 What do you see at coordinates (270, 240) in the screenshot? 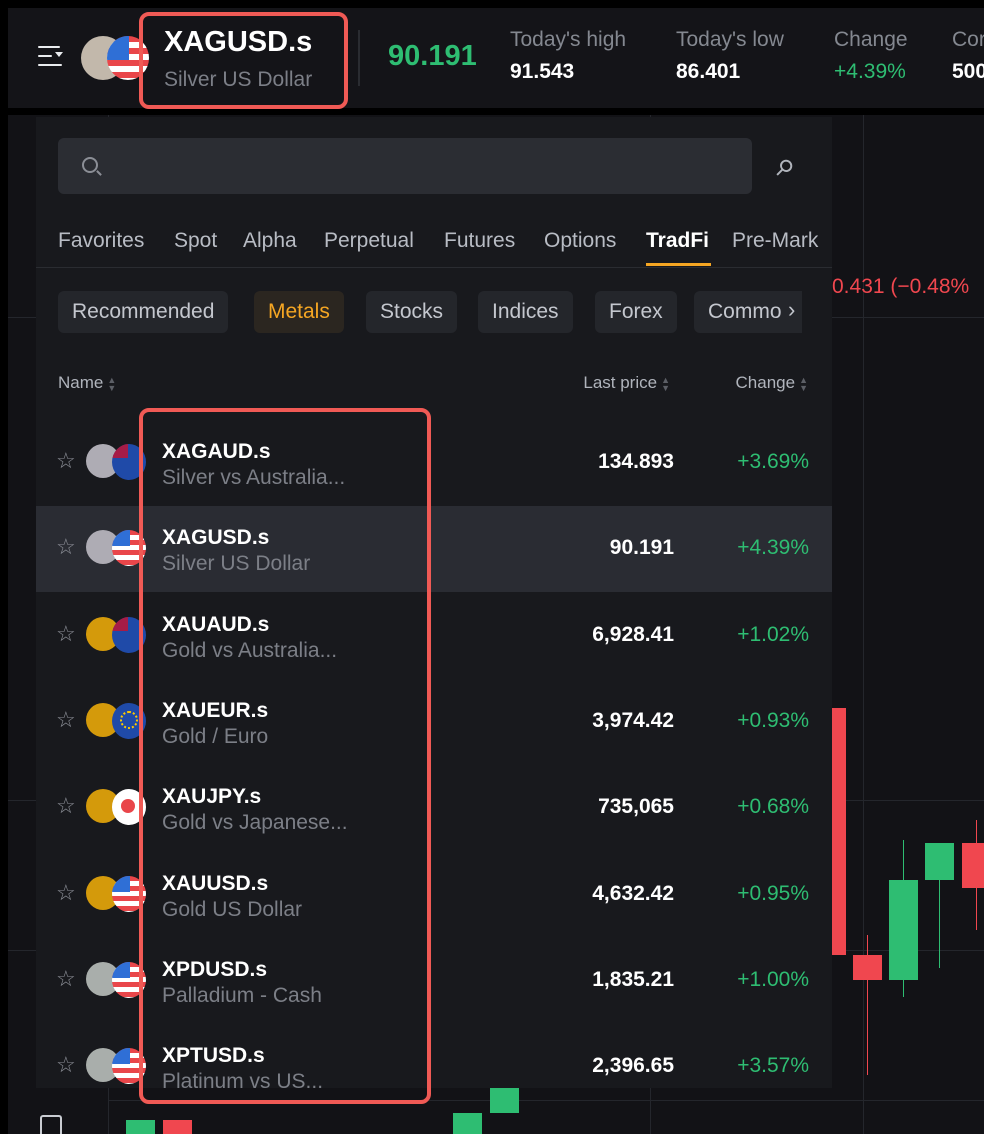
I see `tab-alpha: Alpha` at bounding box center [270, 240].